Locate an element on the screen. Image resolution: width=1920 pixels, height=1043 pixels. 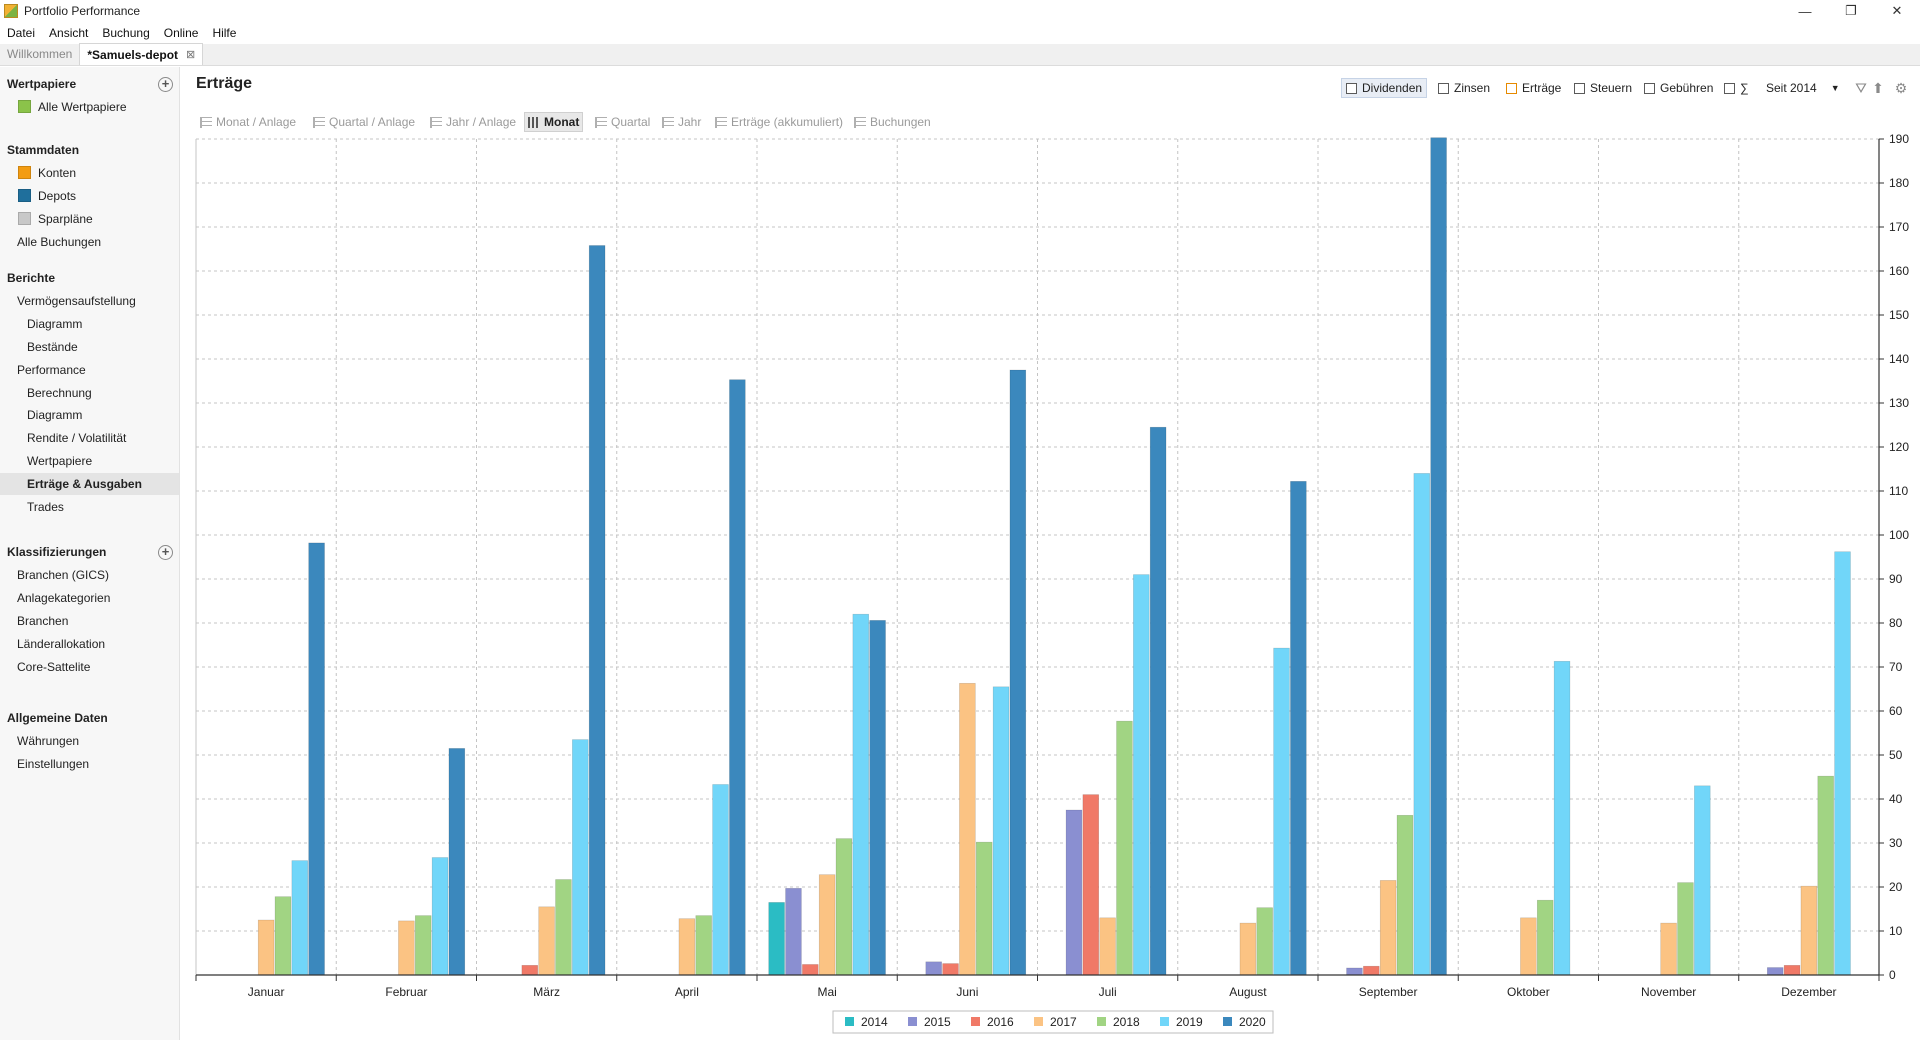
bar-2018-februar is located at coordinates (423, 945).